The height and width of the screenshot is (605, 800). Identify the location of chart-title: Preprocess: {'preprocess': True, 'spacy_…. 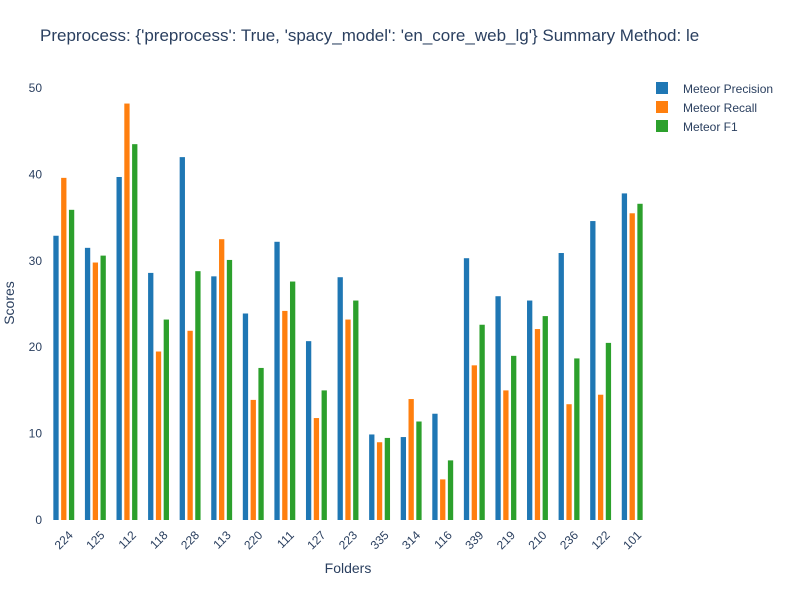
(369, 35).